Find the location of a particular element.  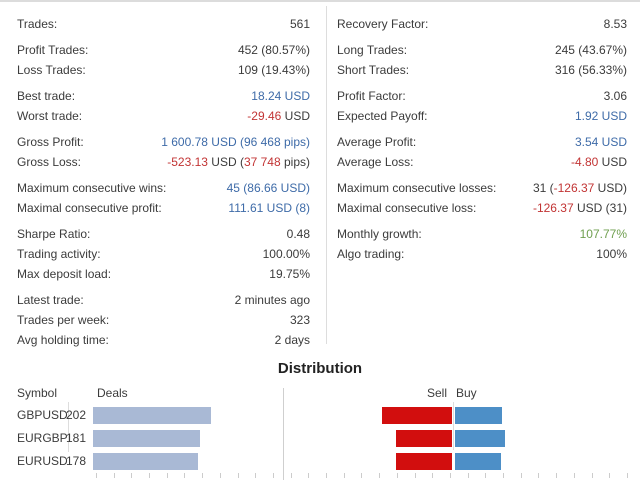

stat-label: Sharpe Ratio: is located at coordinates (54, 234).